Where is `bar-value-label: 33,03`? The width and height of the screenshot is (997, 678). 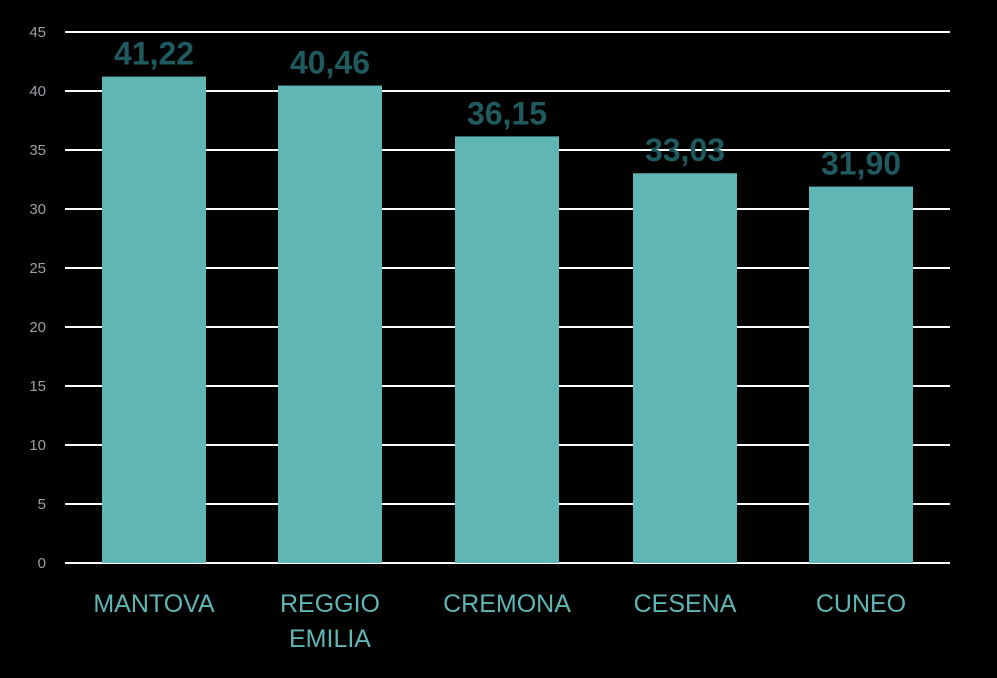 bar-value-label: 33,03 is located at coordinates (685, 150).